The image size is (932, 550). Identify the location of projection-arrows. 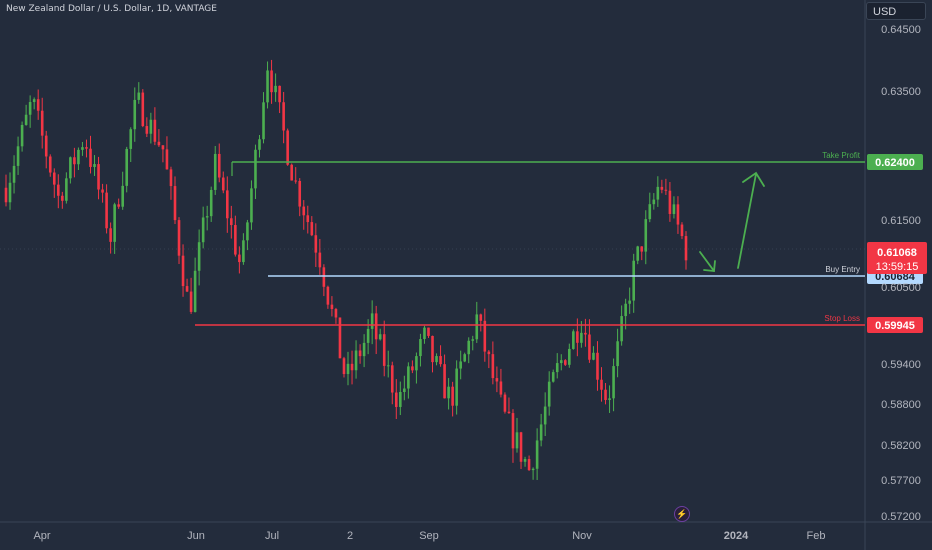
(732, 221).